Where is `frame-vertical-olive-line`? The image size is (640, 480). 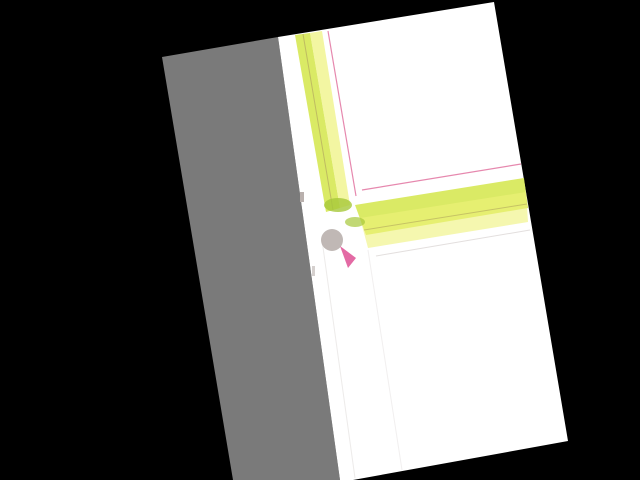
frame-vertical-olive-line is located at coordinates (318, 122).